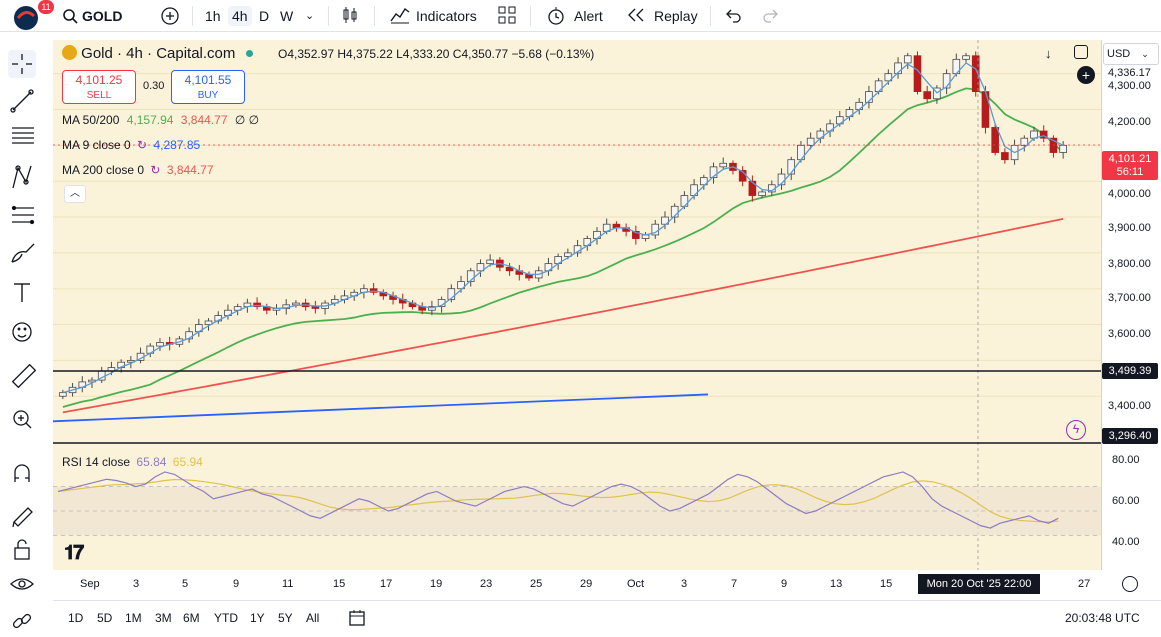 The width and height of the screenshot is (1161, 637). Describe the element at coordinates (213, 16) in the screenshot. I see `timeframe-1h: 1h` at that location.